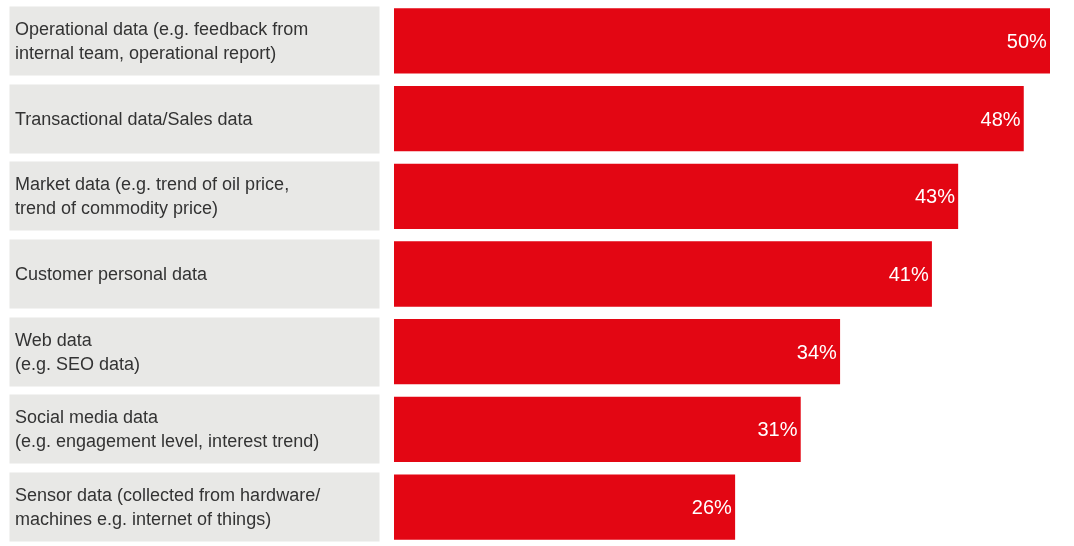 This screenshot has width=1074, height=546. What do you see at coordinates (1026, 40) in the screenshot?
I see `data-label: 50%` at bounding box center [1026, 40].